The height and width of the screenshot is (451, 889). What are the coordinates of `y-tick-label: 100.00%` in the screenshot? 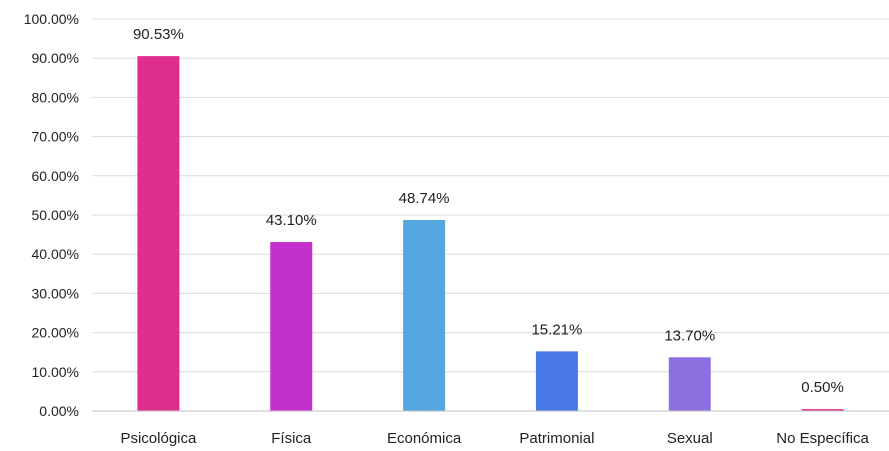 It's located at (51, 19).